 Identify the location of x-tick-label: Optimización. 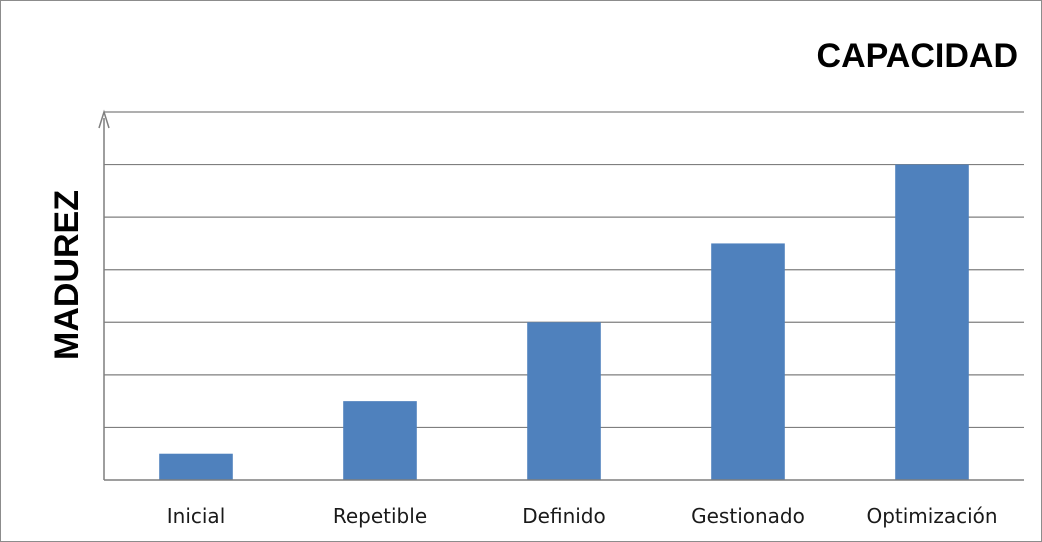
(931, 516).